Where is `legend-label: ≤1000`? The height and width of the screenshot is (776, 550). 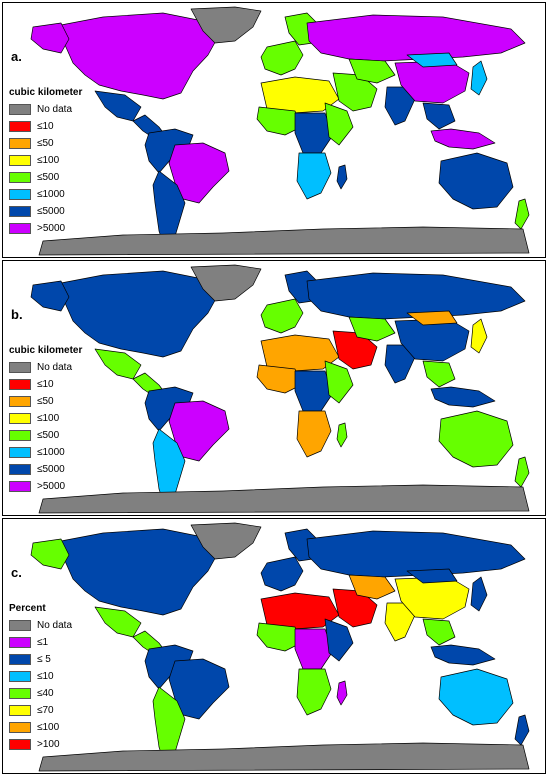 legend-label: ≤1000 is located at coordinates (51, 452).